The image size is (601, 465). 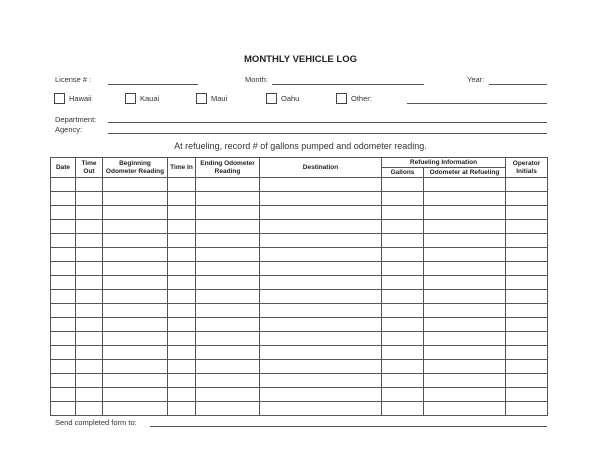 I want to click on hawaii-checkbox, so click(x=59, y=98).